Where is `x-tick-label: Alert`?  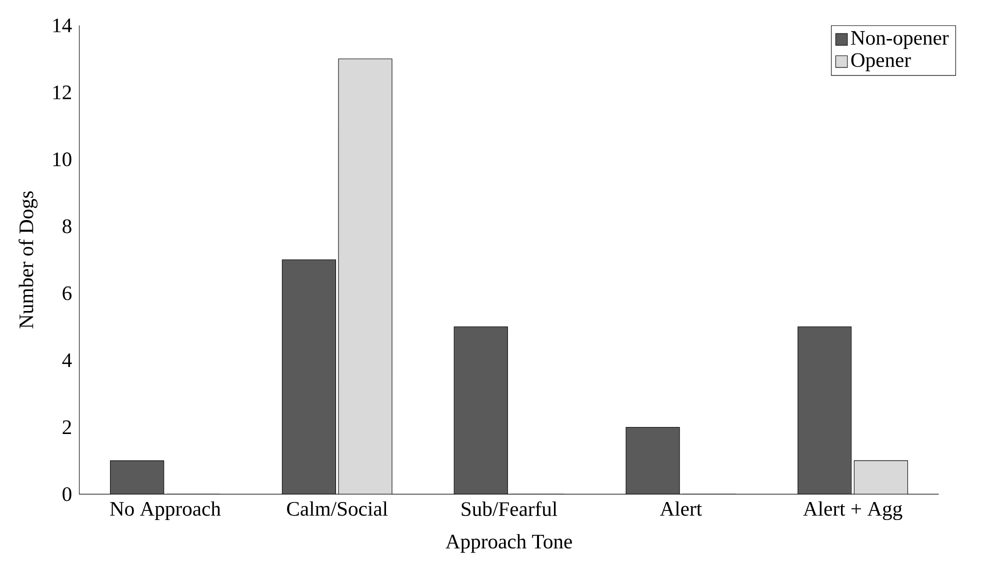
x-tick-label: Alert is located at coordinates (681, 508).